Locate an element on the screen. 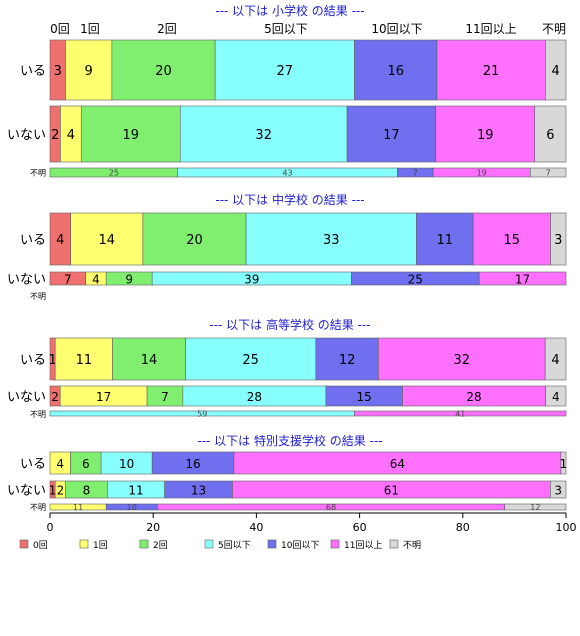 This screenshot has width=580, height=636. row-label: いる is located at coordinates (33, 464).